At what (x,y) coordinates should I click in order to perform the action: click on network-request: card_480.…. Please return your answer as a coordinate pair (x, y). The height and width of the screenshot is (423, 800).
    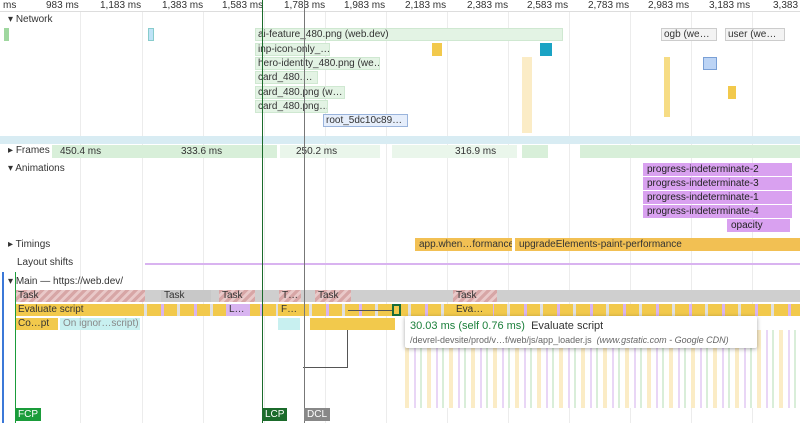
    Looking at the image, I should click on (286, 77).